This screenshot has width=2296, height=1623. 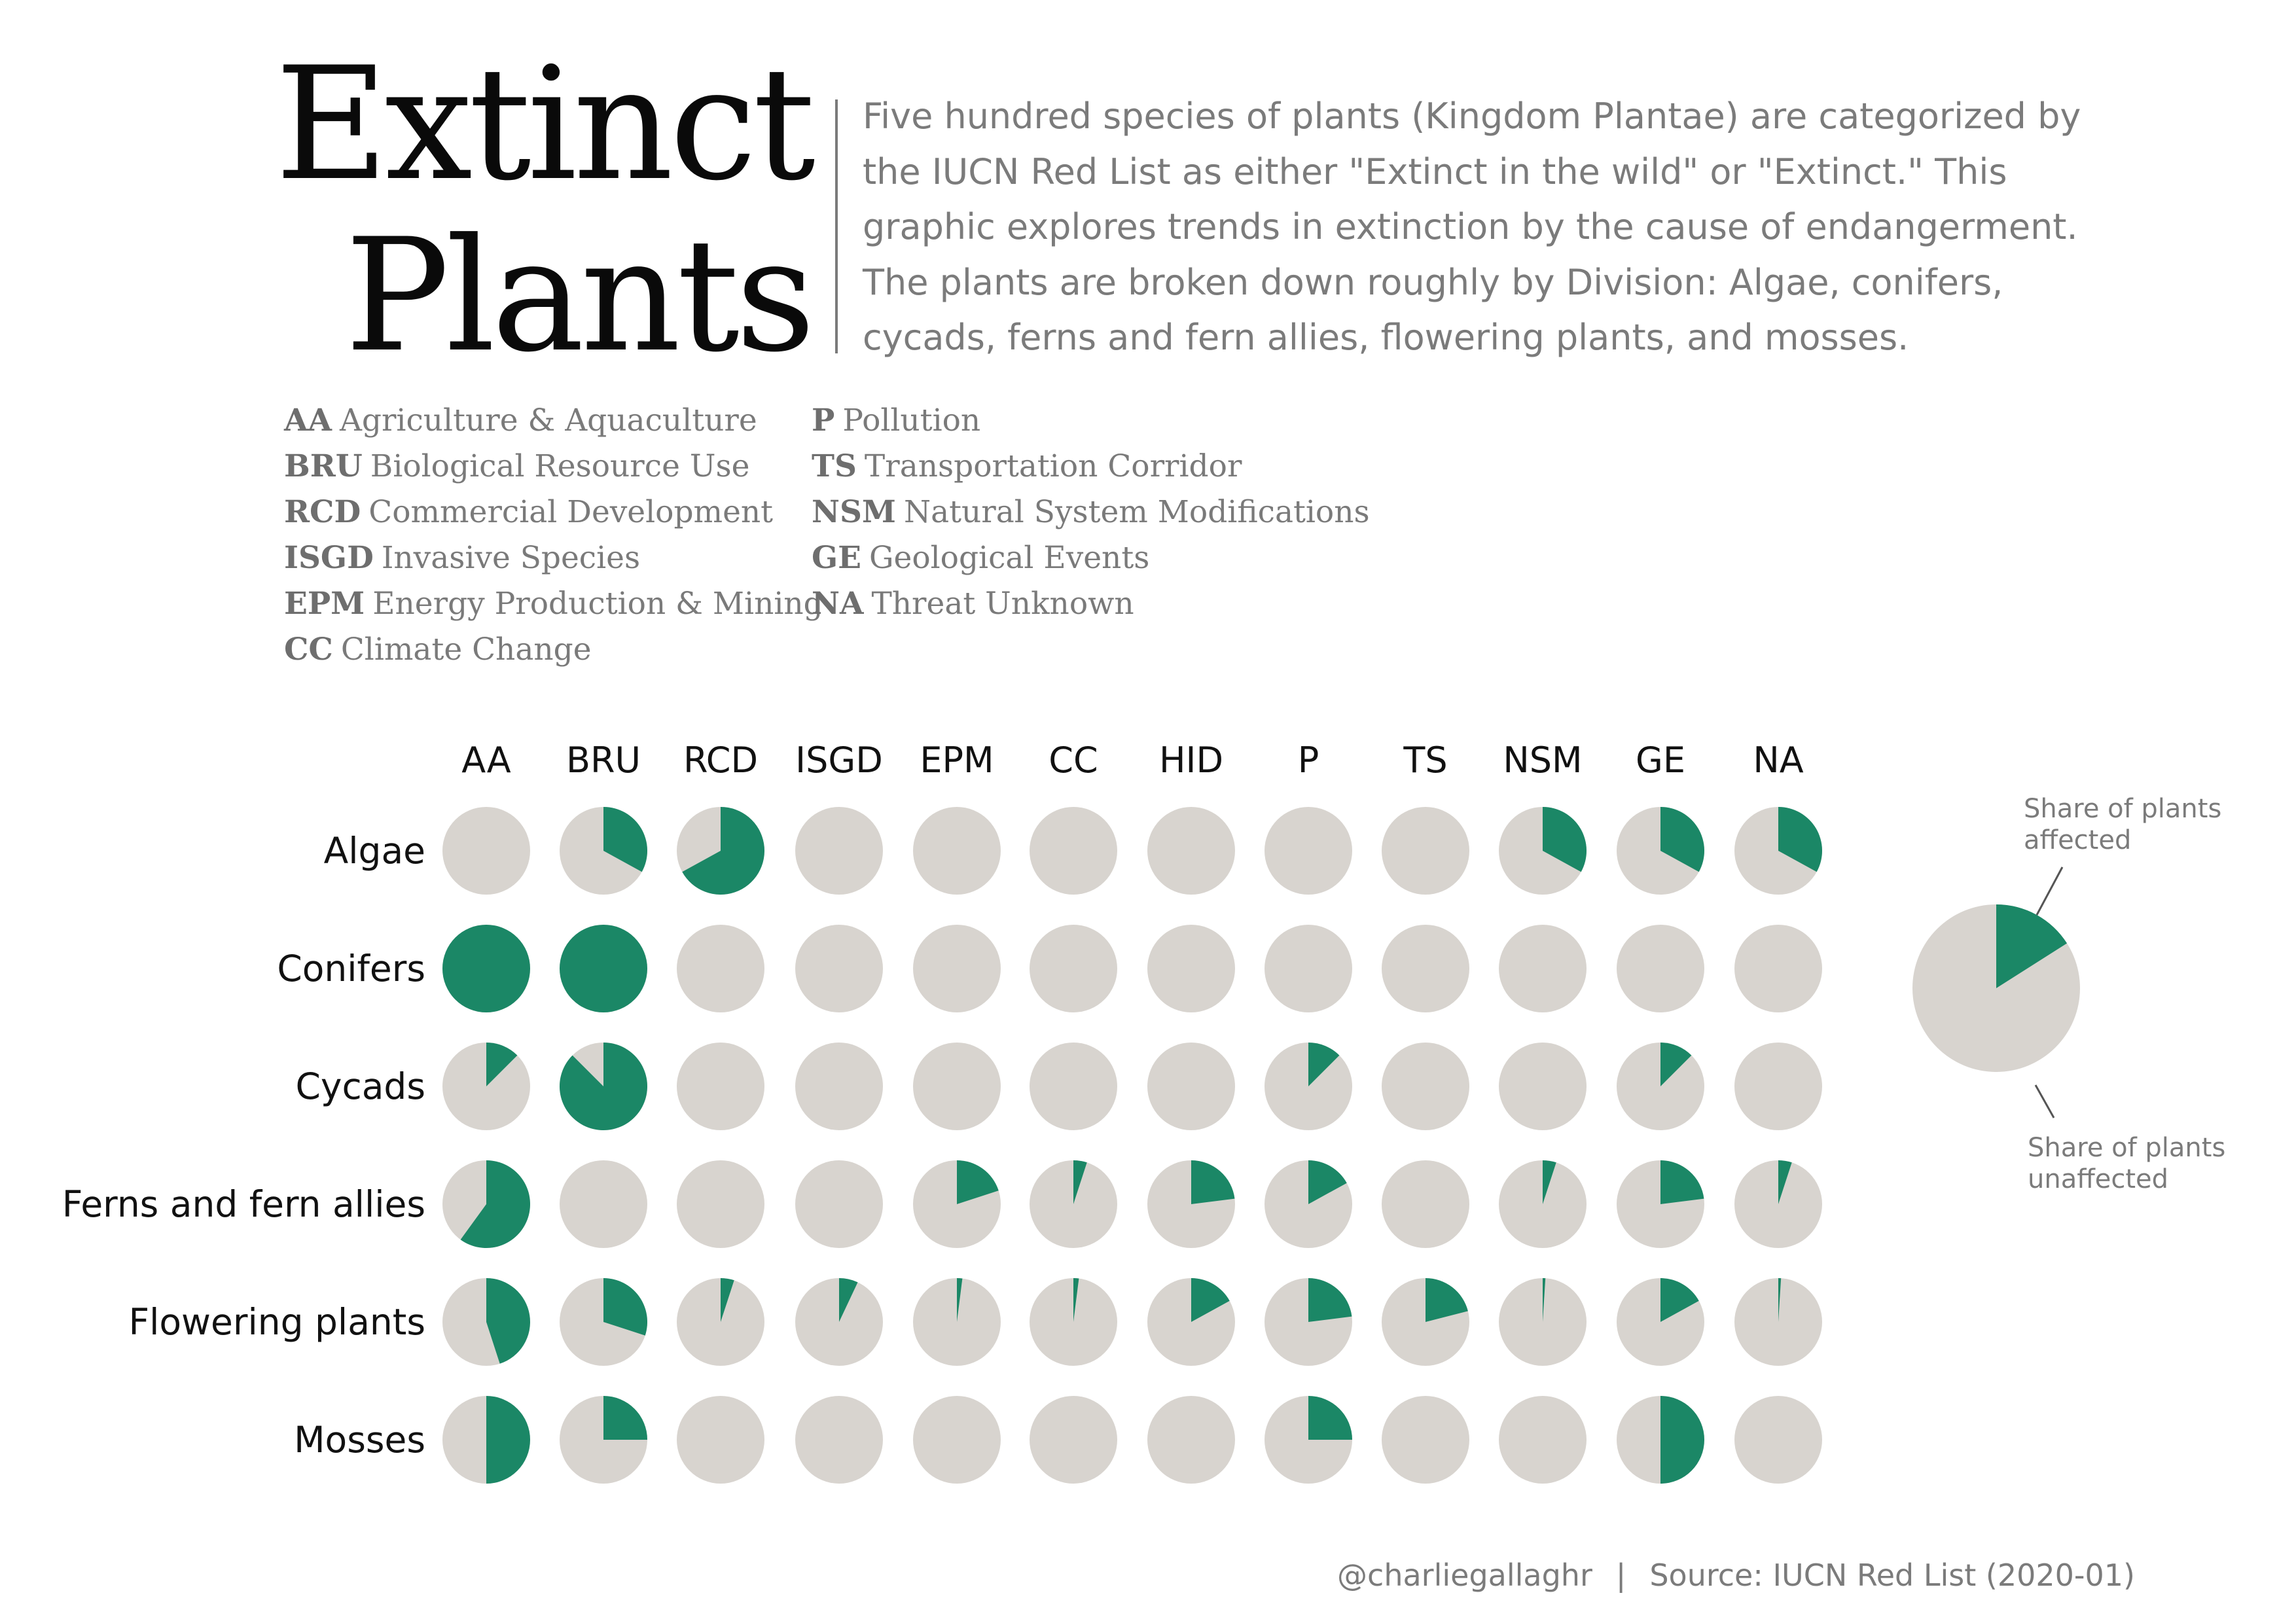 What do you see at coordinates (1009, 558) in the screenshot?
I see `legend-label: Geological Events` at bounding box center [1009, 558].